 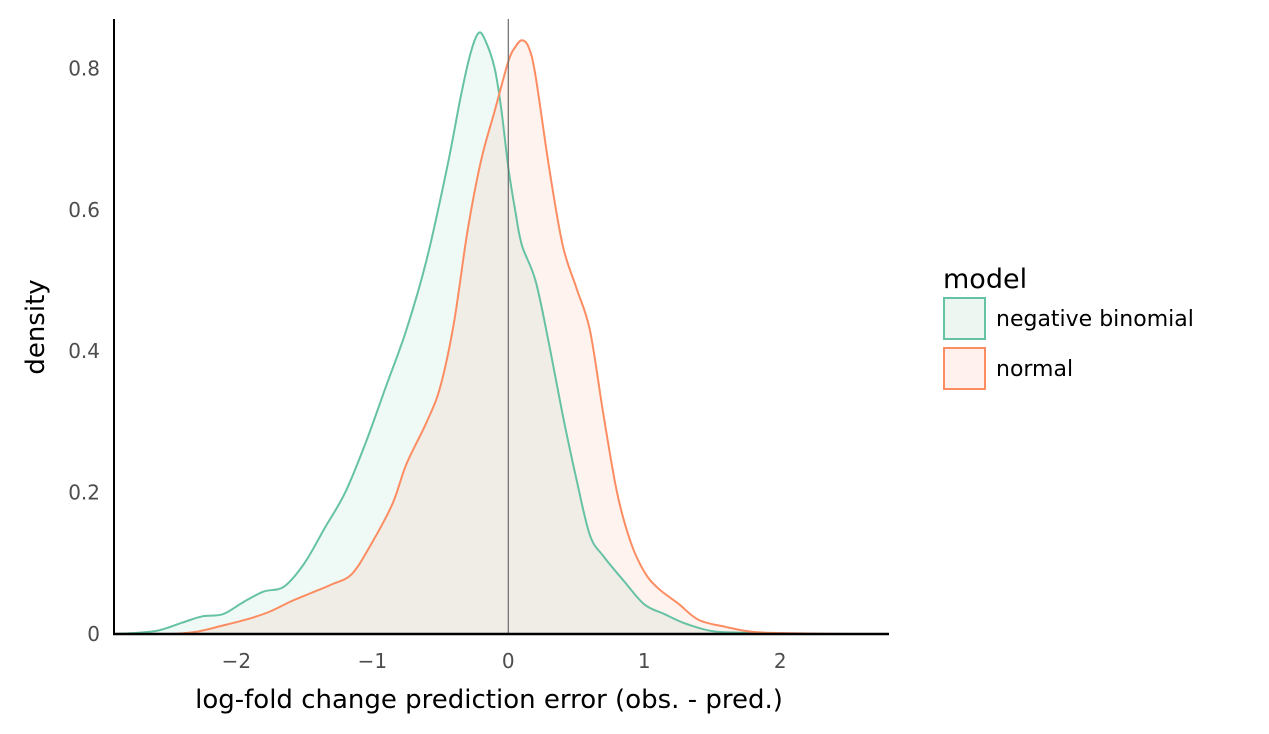 I want to click on x-axis-ticks: −2 −1 0 1 2, so click(x=504, y=661).